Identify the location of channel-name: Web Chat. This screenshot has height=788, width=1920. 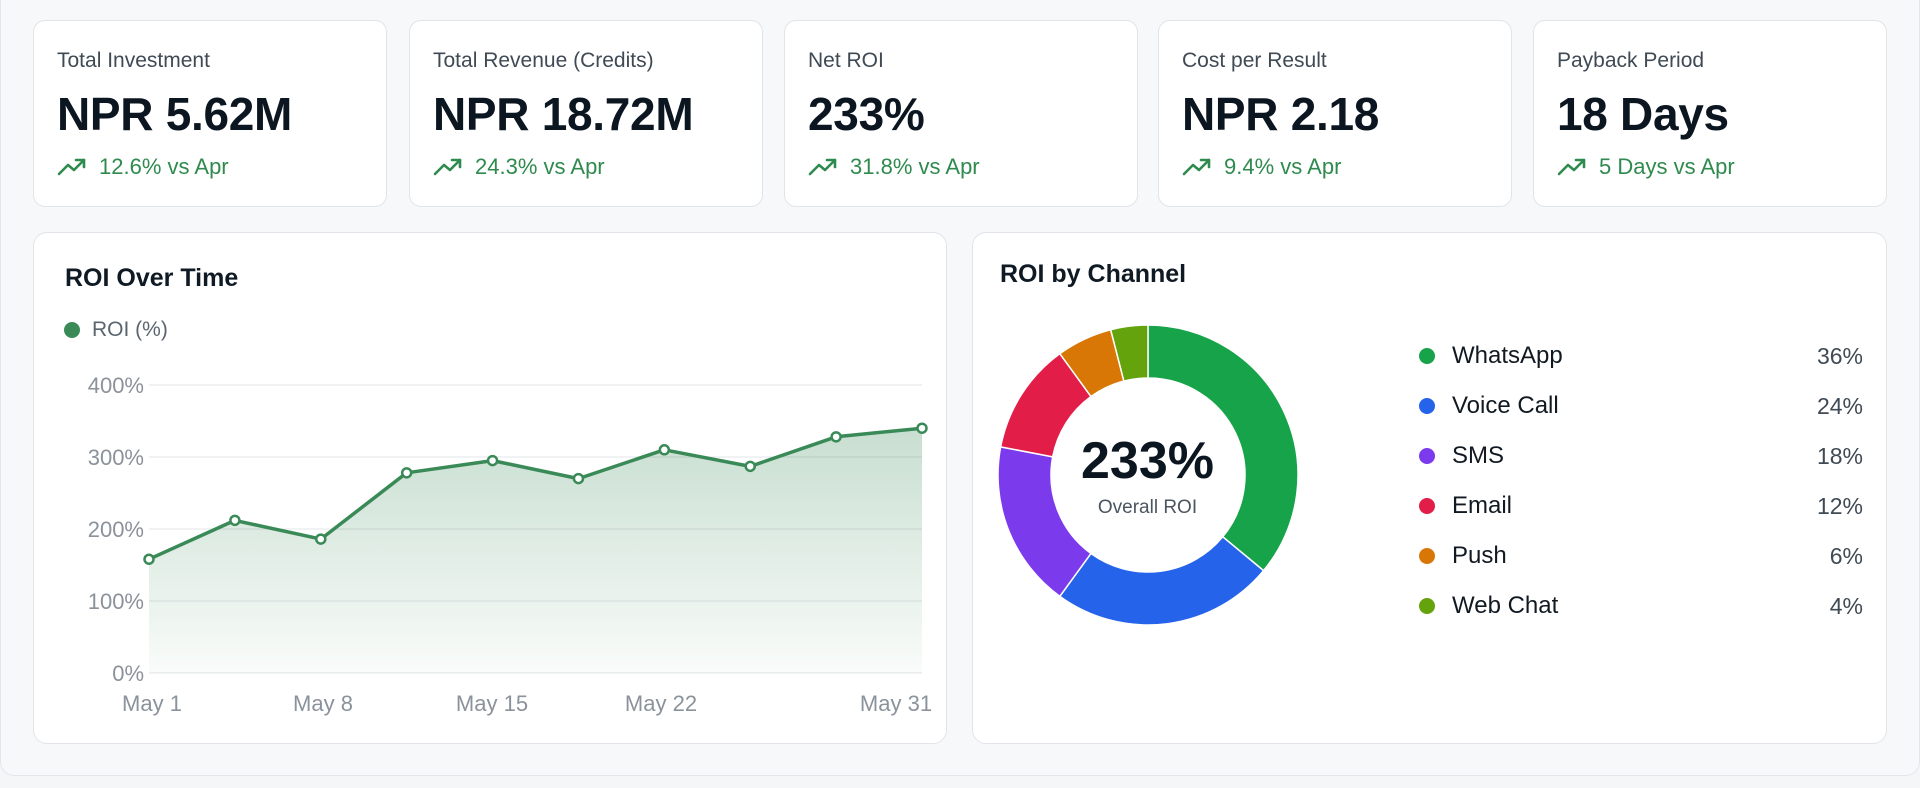
(1505, 605).